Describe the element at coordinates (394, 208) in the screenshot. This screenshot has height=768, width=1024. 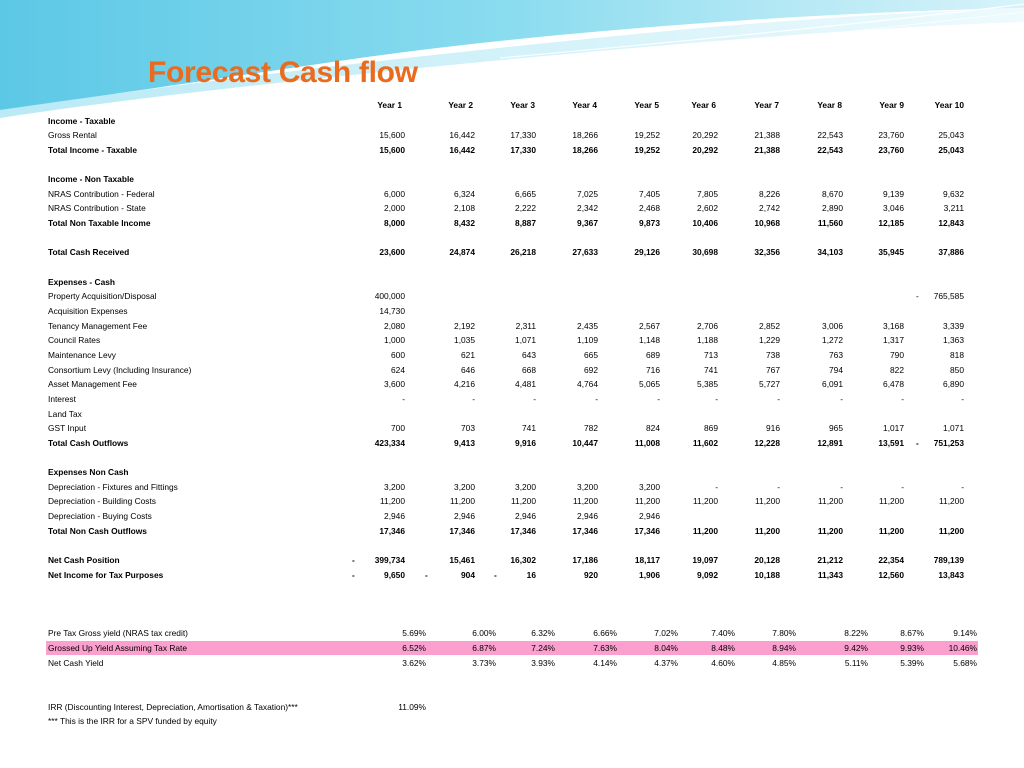
I see `table-cell: 2,000` at that location.